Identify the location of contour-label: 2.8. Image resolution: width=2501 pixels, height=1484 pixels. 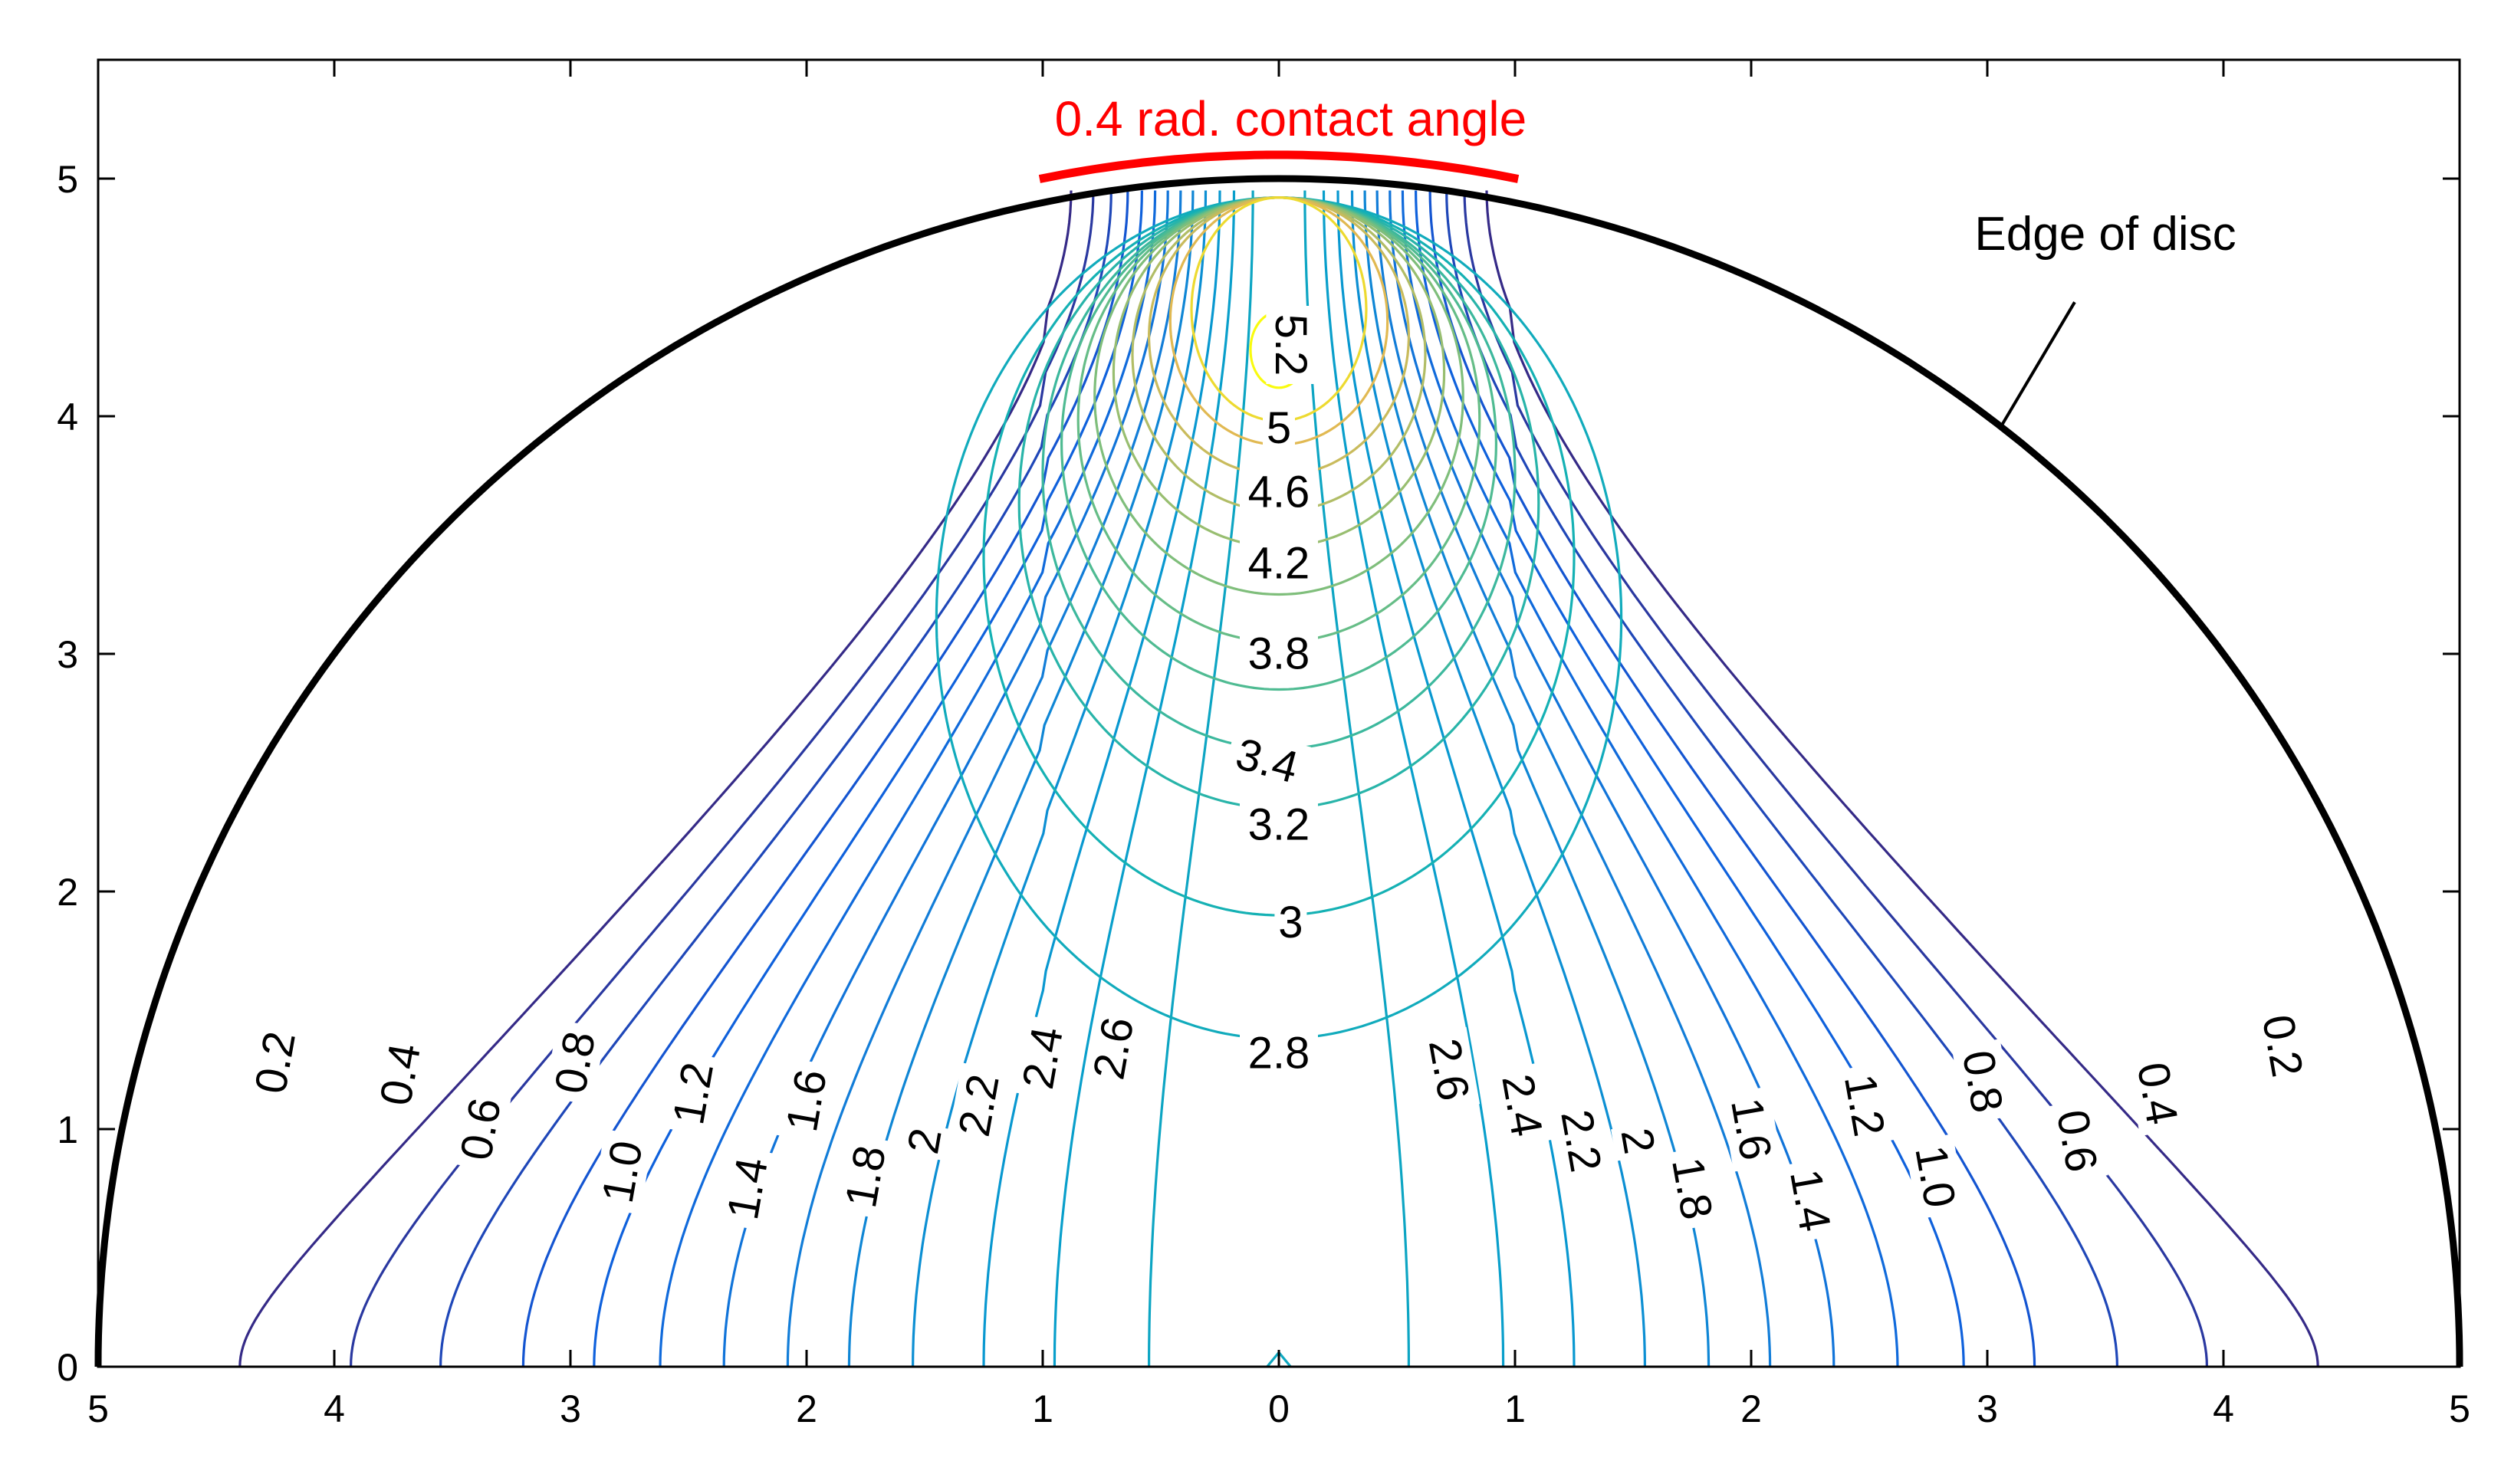
(1279, 1053).